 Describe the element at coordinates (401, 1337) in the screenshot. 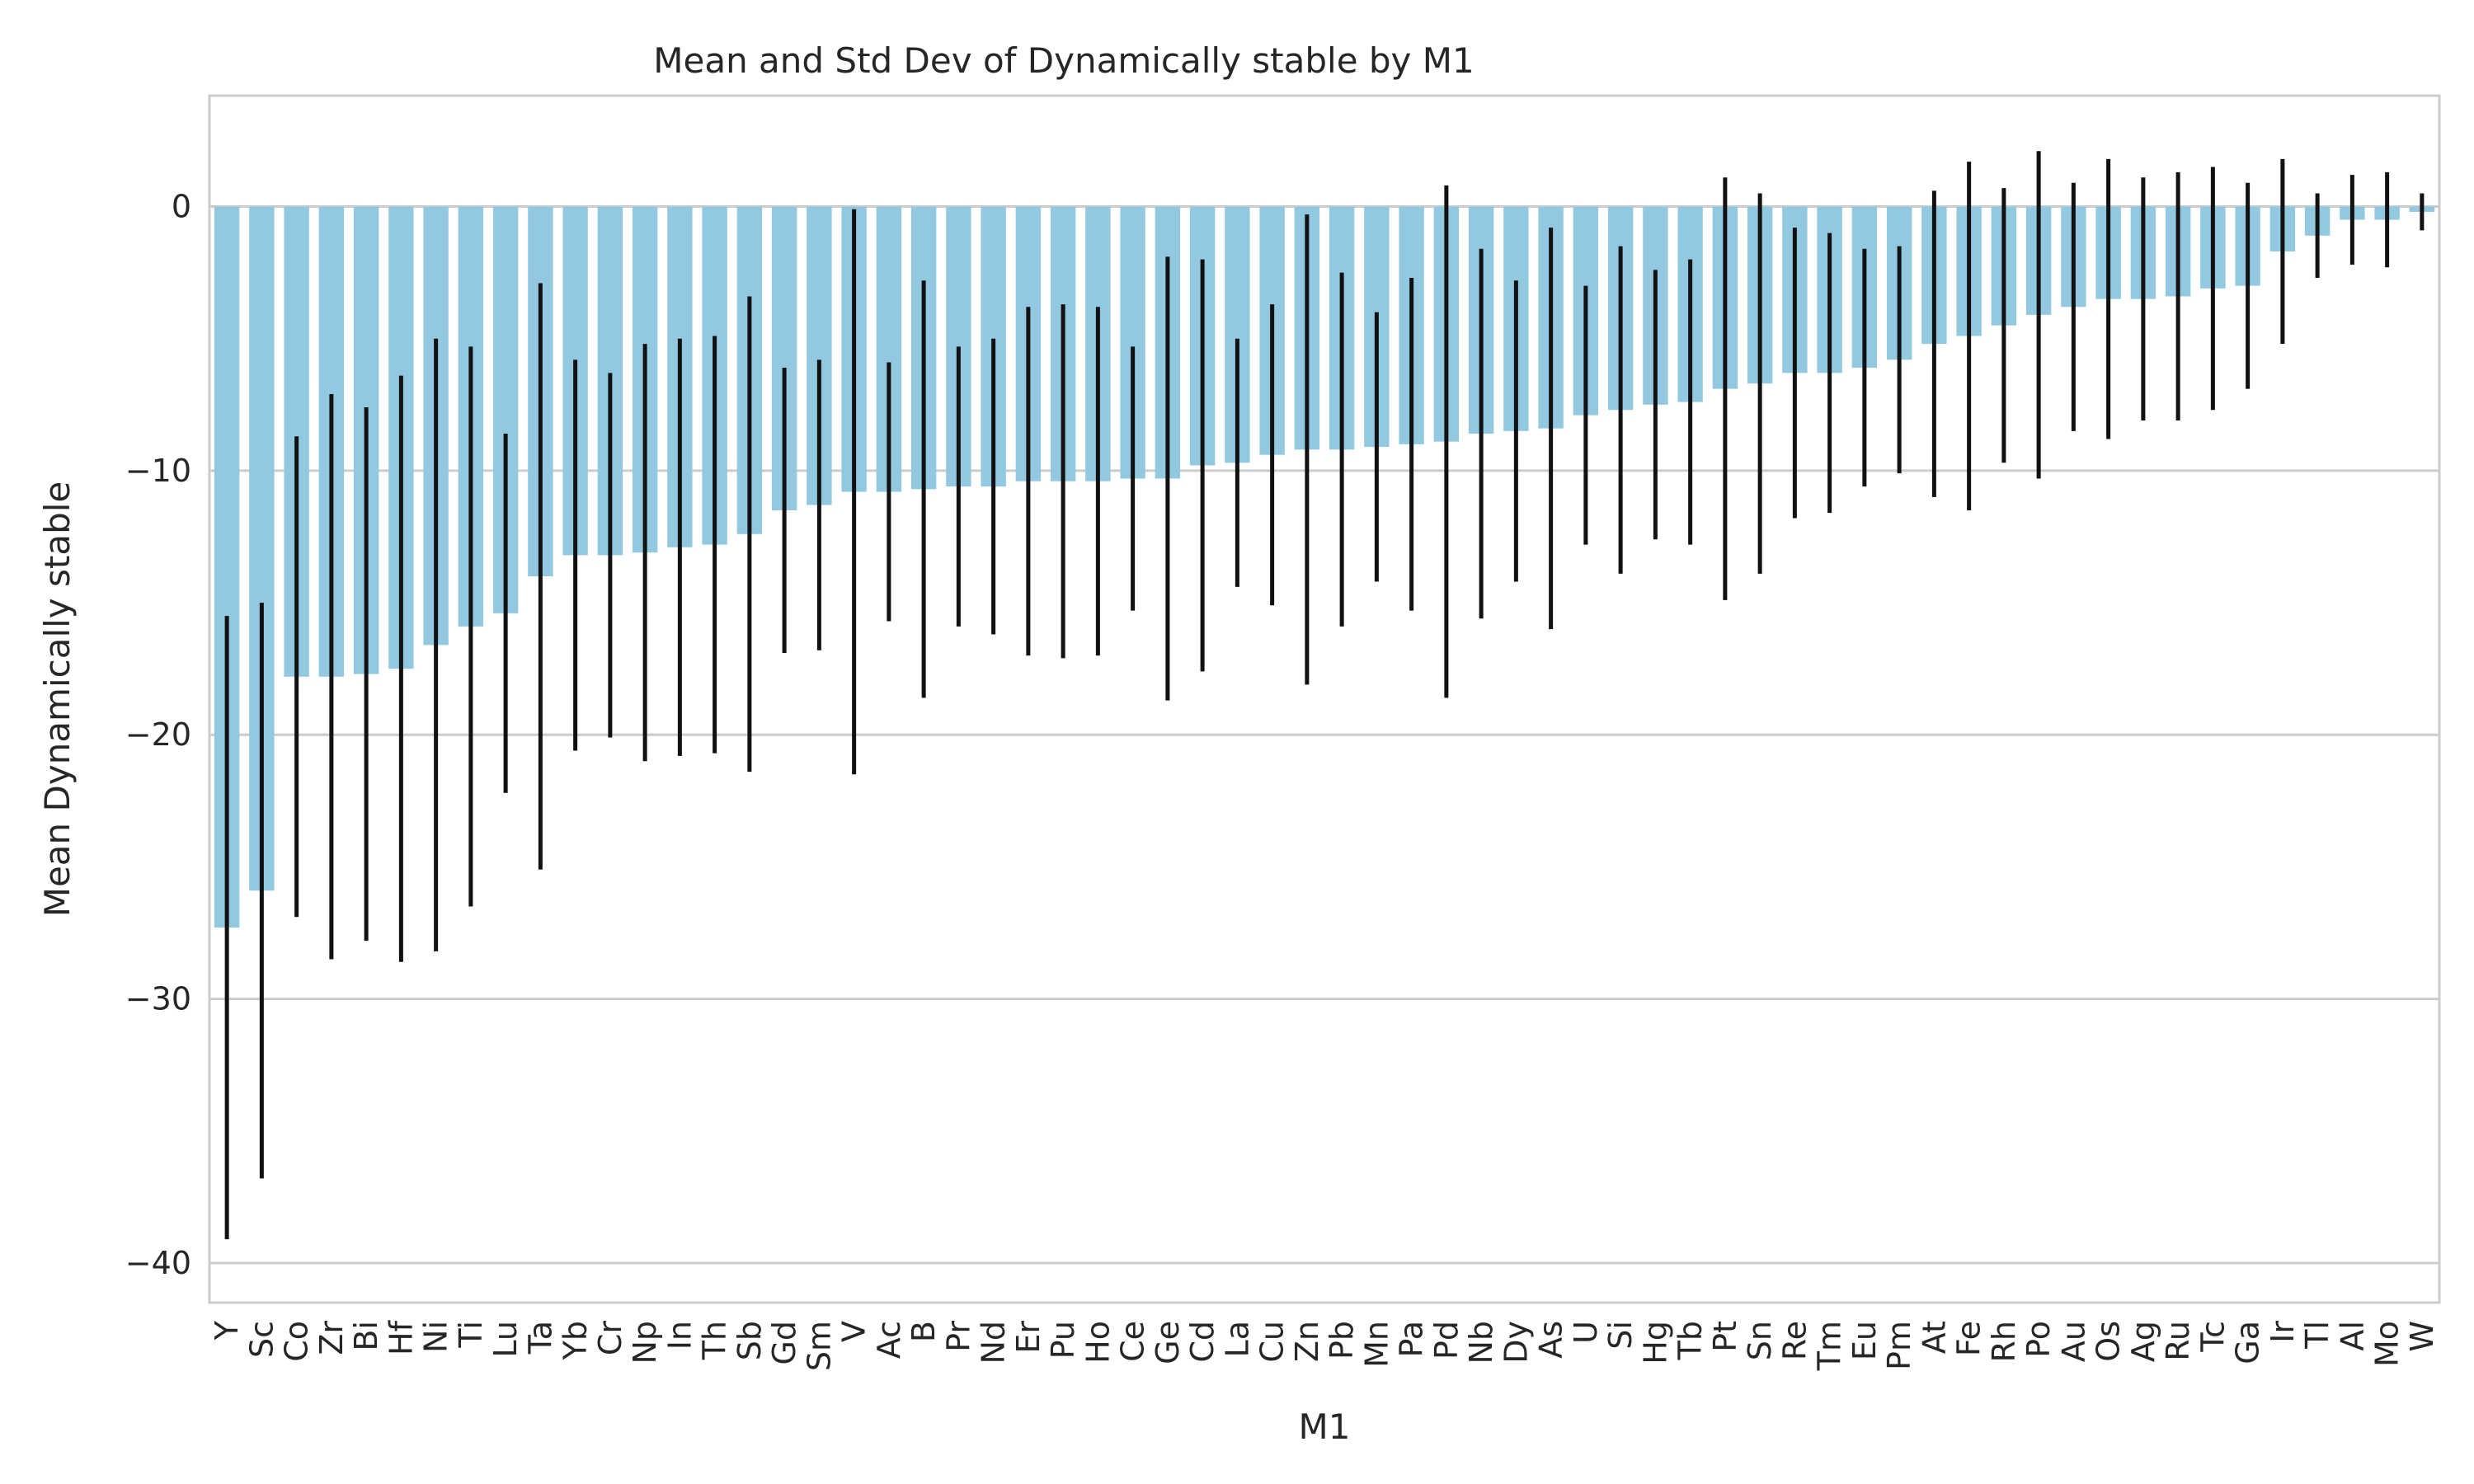

I see `x-tick-label: Hf` at that location.